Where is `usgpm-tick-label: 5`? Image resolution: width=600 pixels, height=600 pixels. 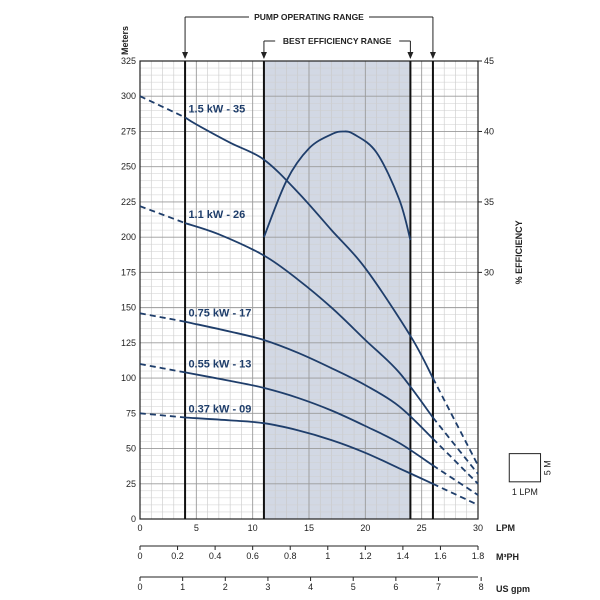 usgpm-tick-label: 5 is located at coordinates (353, 587).